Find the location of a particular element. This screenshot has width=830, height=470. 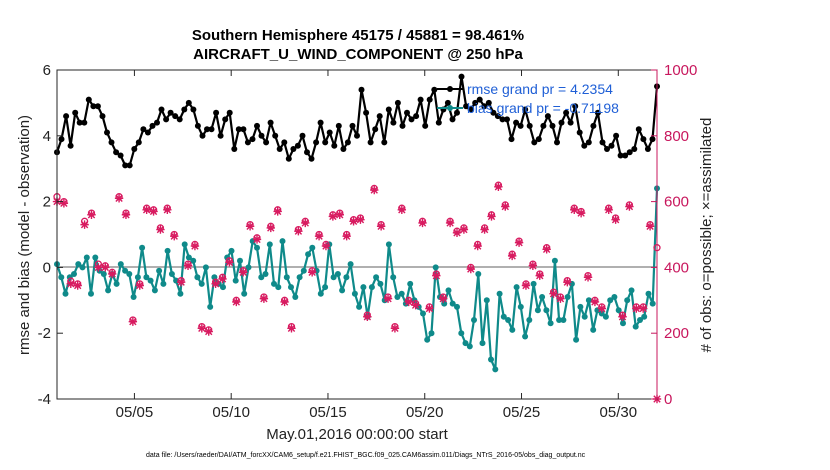

y-tick-label-right: 400 is located at coordinates (676, 267).